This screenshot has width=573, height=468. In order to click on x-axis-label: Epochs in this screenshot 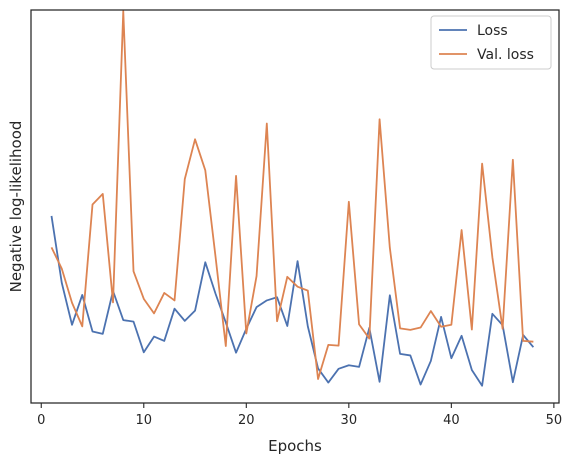, I will do `click(295, 446)`.